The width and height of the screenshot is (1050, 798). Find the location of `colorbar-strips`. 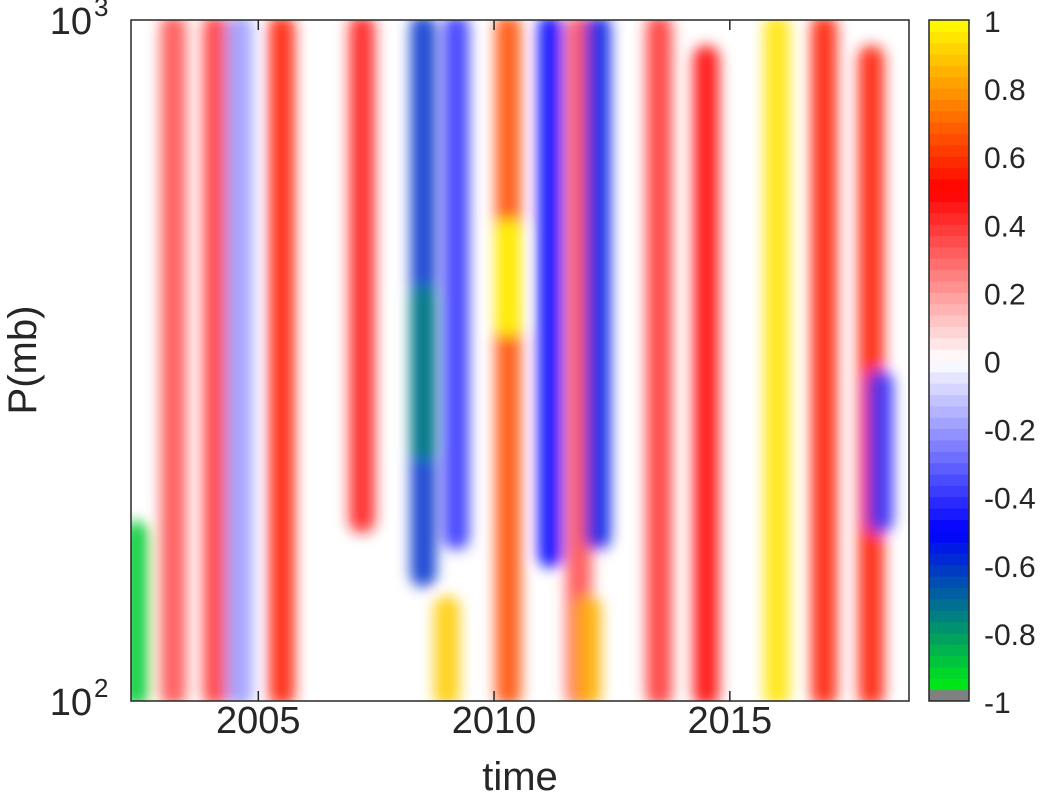

colorbar-strips is located at coordinates (949, 361).